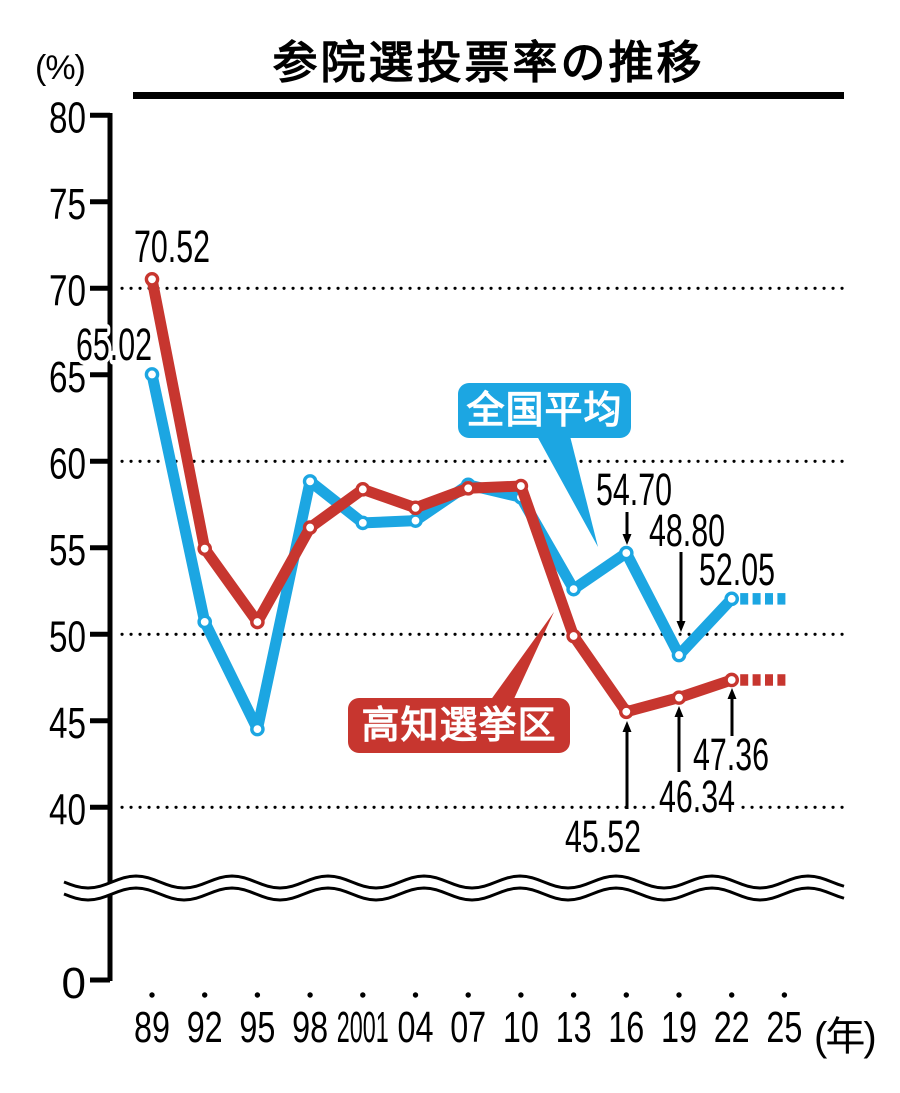 The width and height of the screenshot is (900, 1093). What do you see at coordinates (67, 550) in the screenshot?
I see `y-tick-label-55: 55` at bounding box center [67, 550].